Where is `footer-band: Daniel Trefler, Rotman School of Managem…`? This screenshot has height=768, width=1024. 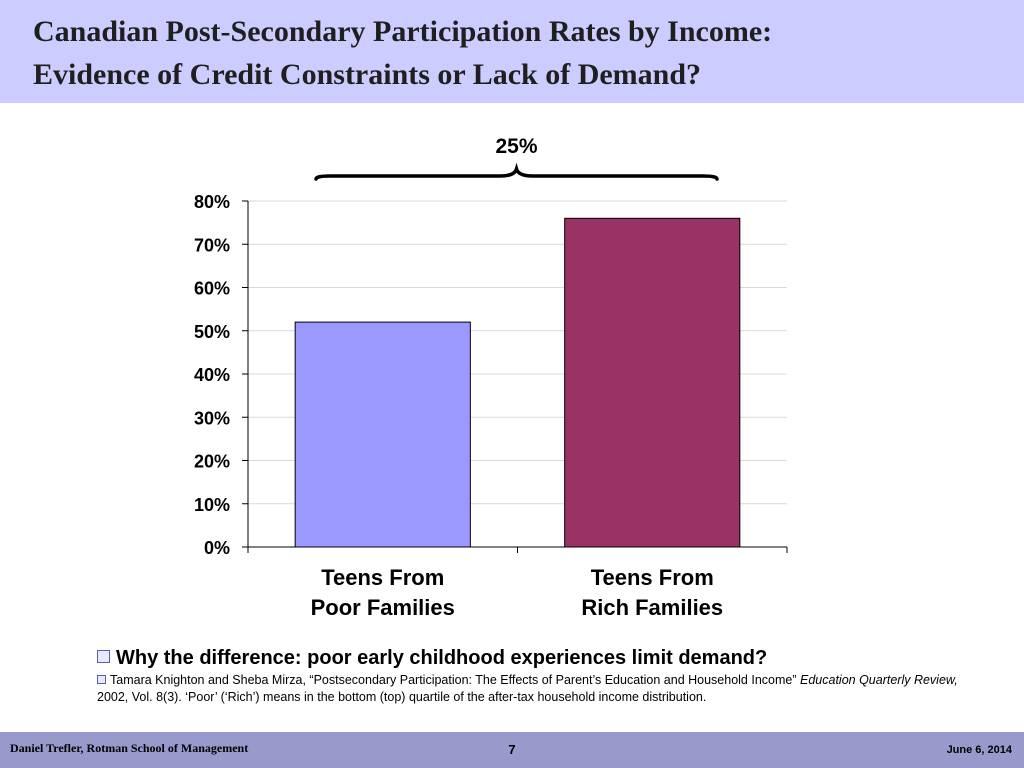 footer-band: Daniel Trefler, Rotman School of Managem… is located at coordinates (512, 750).